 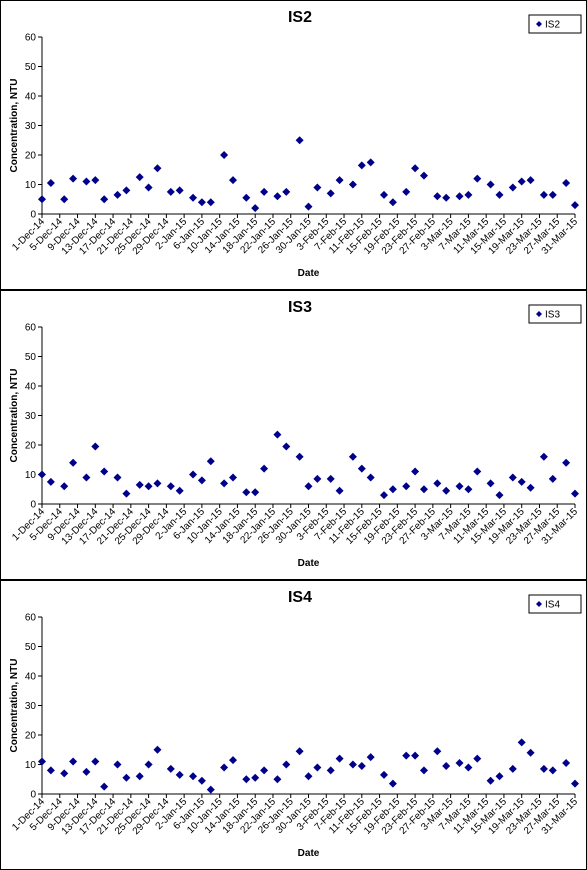 What do you see at coordinates (31, 156) in the screenshot?
I see `y-tick-label: 20` at bounding box center [31, 156].